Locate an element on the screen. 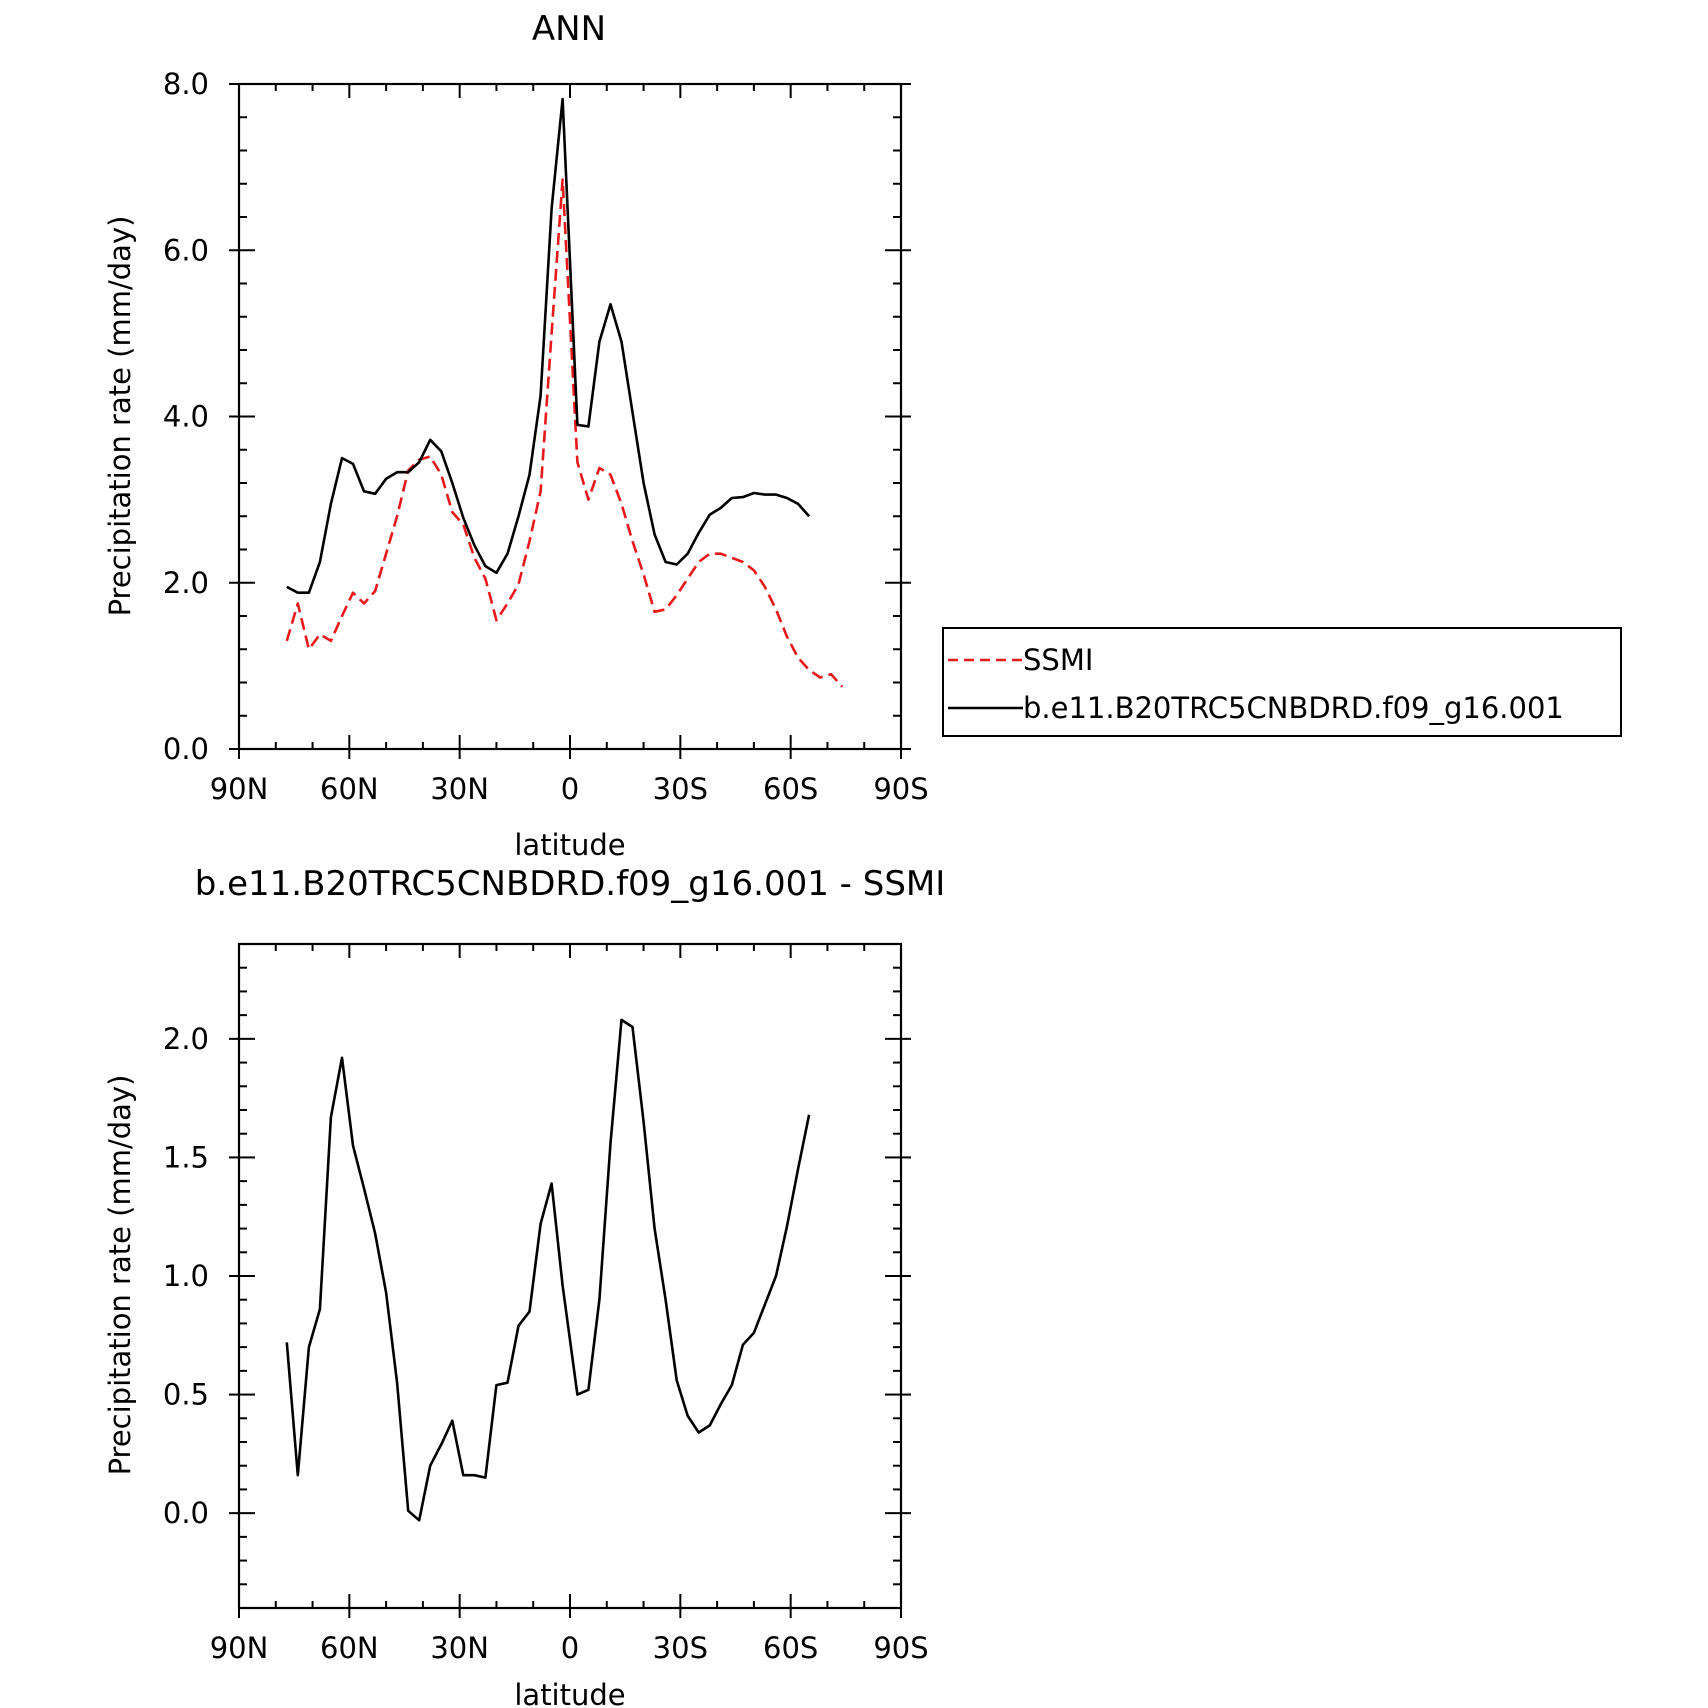 Image resolution: width=1708 pixels, height=1708 pixels. y-tick-label: 0.5 is located at coordinates (186, 1395).